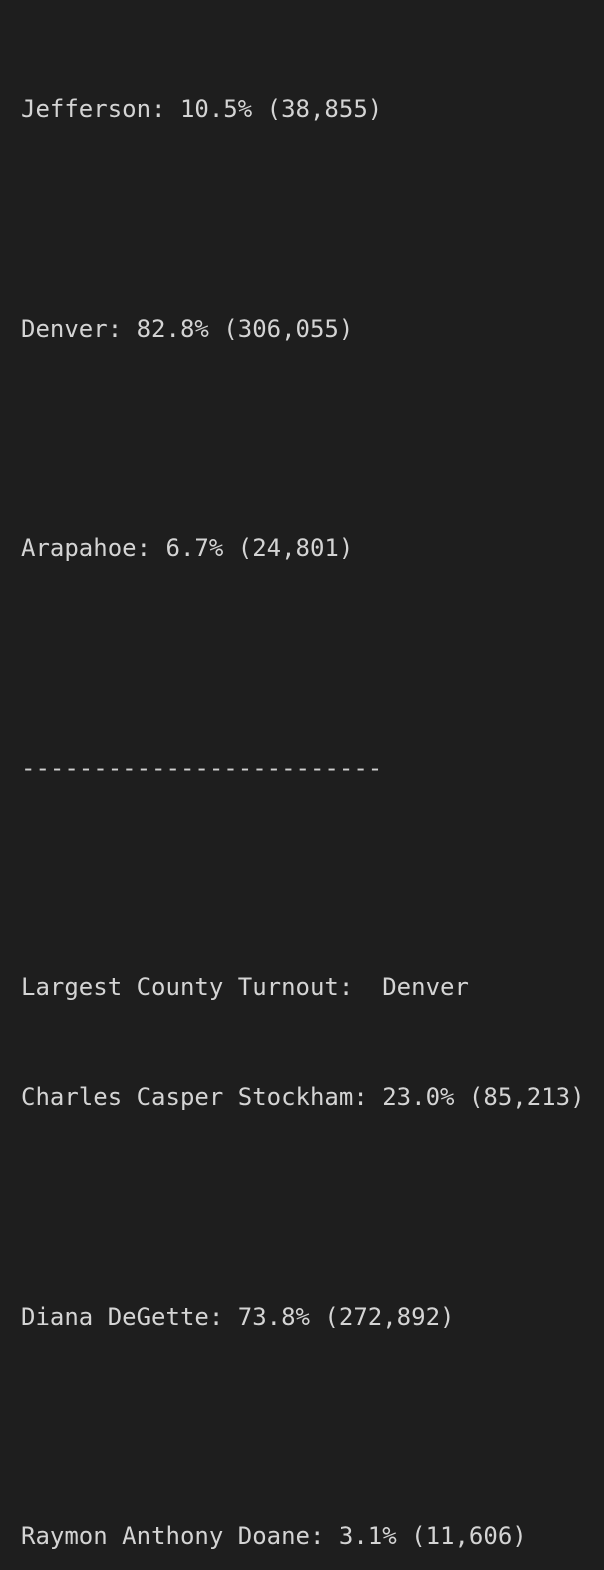  I want to click on county-line-arapahoe: Arapahoe: 6.7% (24,801), so click(187, 548).